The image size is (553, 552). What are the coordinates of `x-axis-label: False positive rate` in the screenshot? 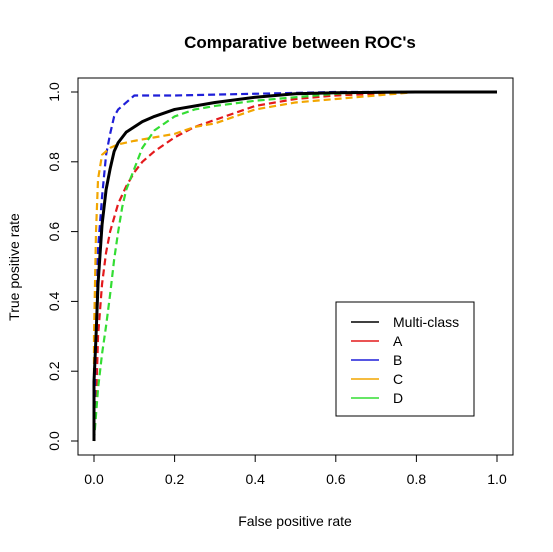 It's located at (295, 521).